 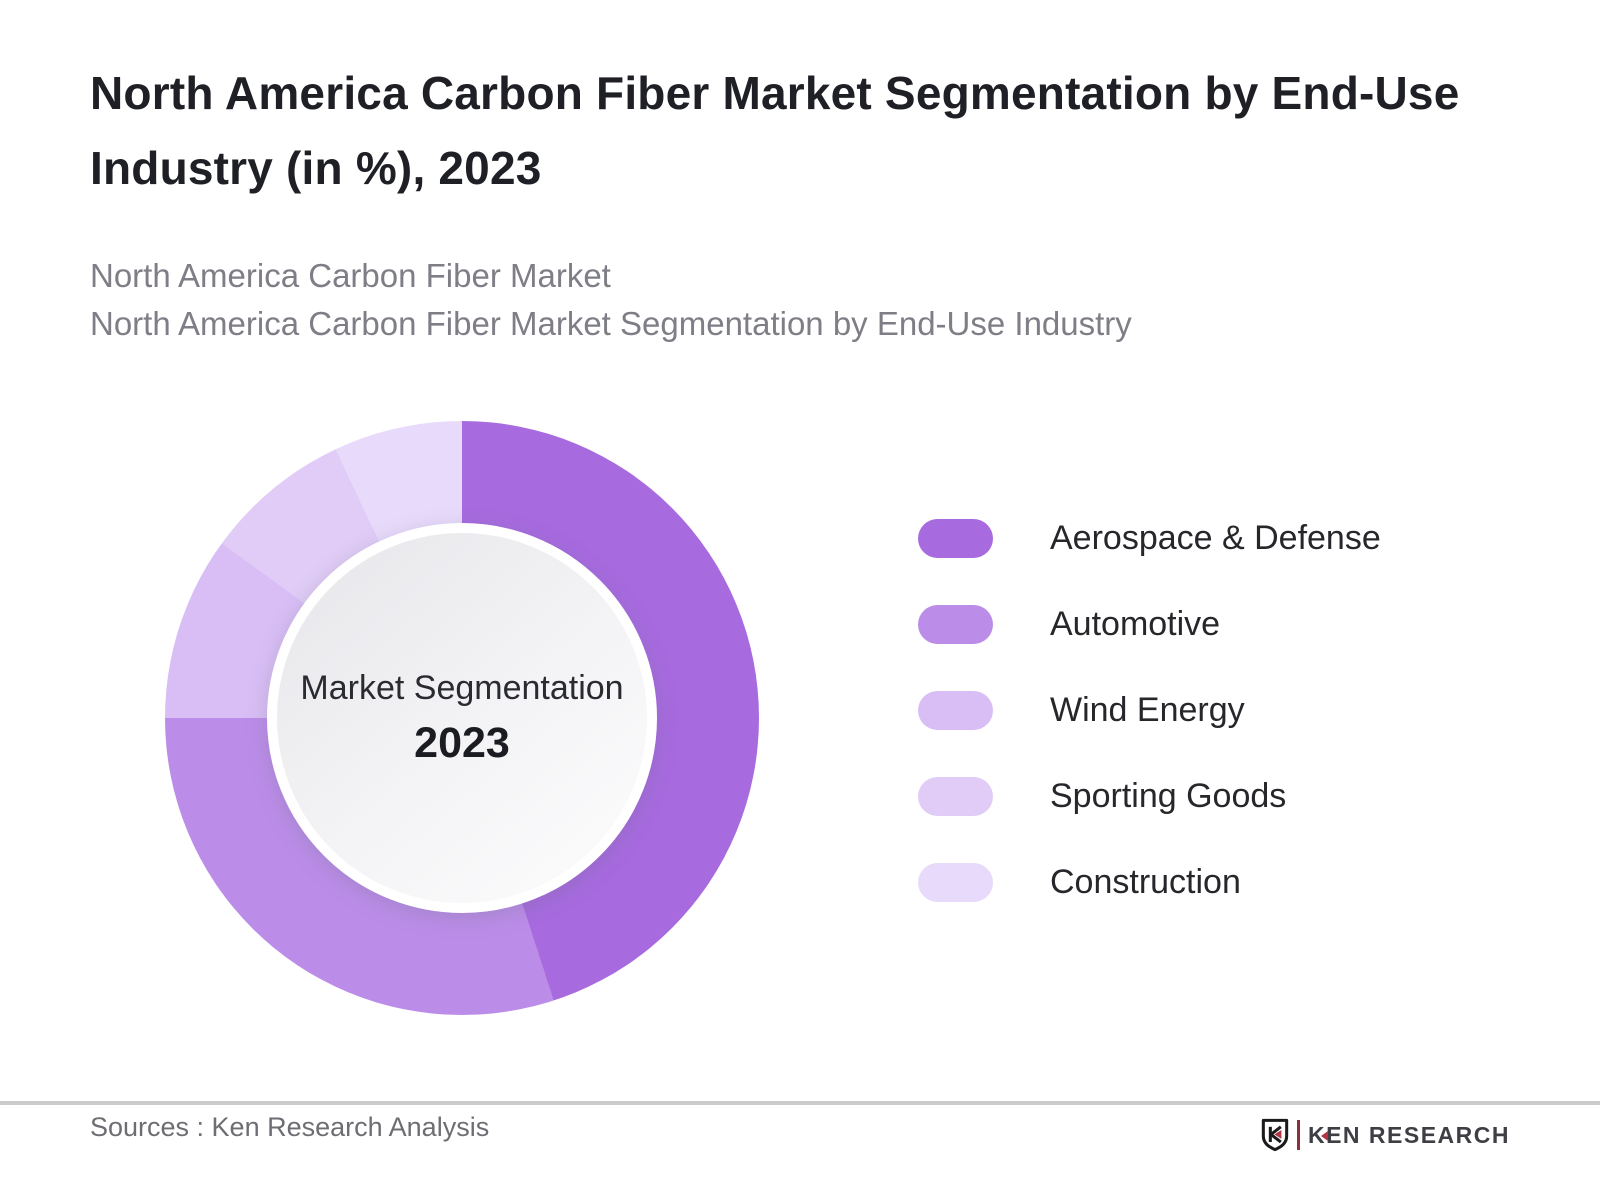 I want to click on legend-label: Wind Energy, so click(x=1147, y=710).